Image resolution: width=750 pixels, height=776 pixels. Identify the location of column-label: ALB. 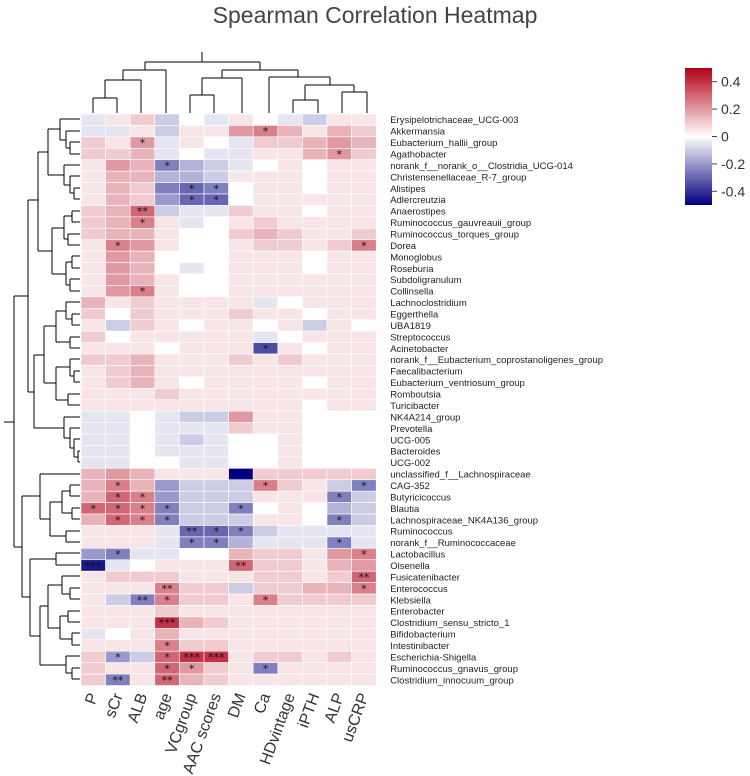
(138, 708).